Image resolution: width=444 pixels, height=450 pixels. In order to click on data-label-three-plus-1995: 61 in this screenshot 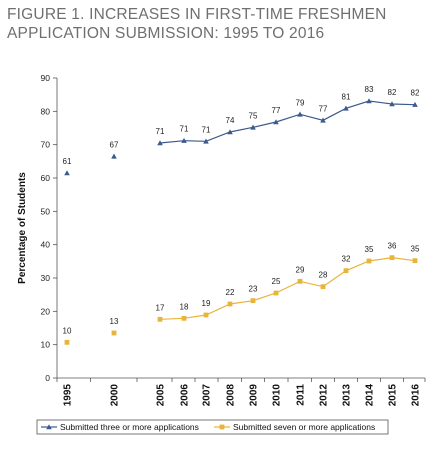, I will do `click(67, 161)`.